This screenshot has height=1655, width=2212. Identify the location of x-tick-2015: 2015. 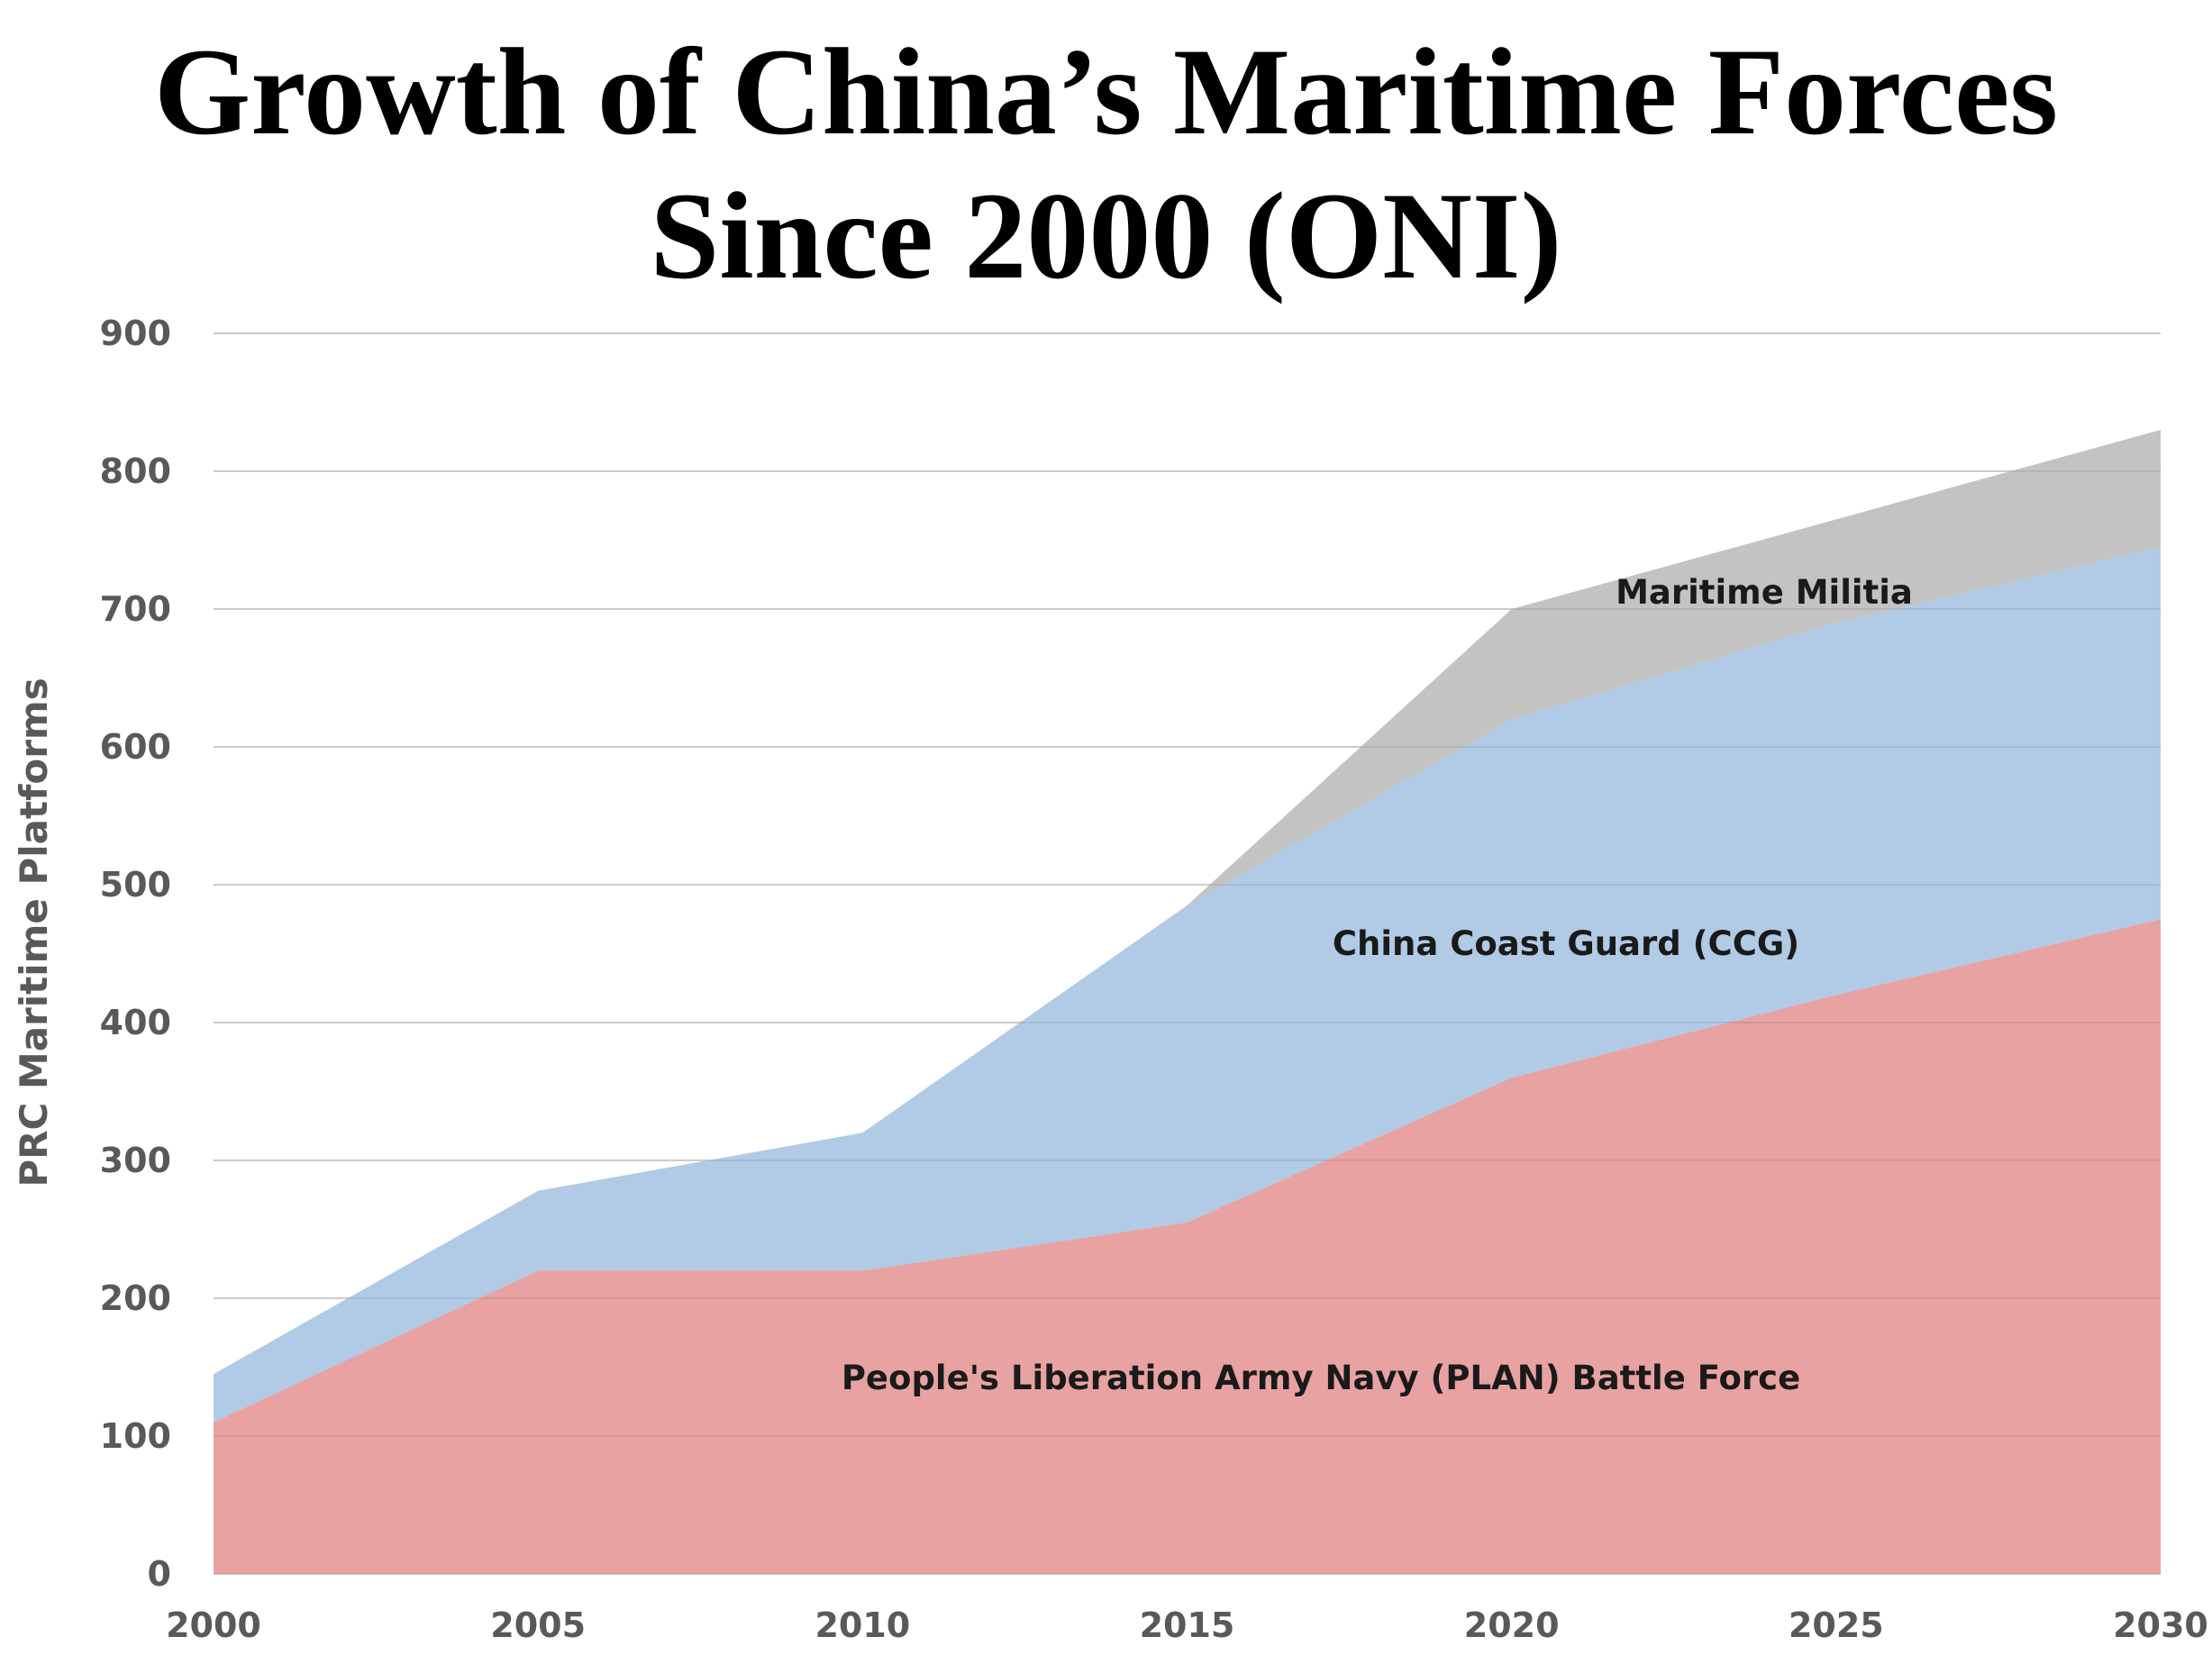
(1187, 1625).